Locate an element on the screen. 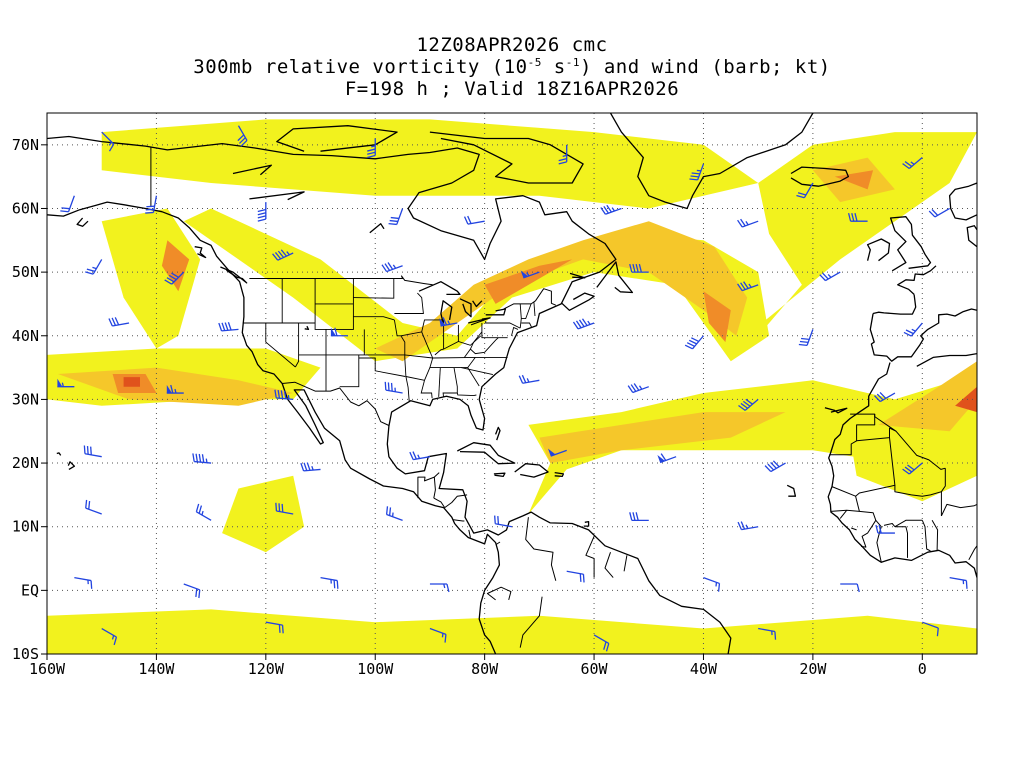 The height and width of the screenshot is (768, 1024). y-tick-label: 30N is located at coordinates (25, 399).